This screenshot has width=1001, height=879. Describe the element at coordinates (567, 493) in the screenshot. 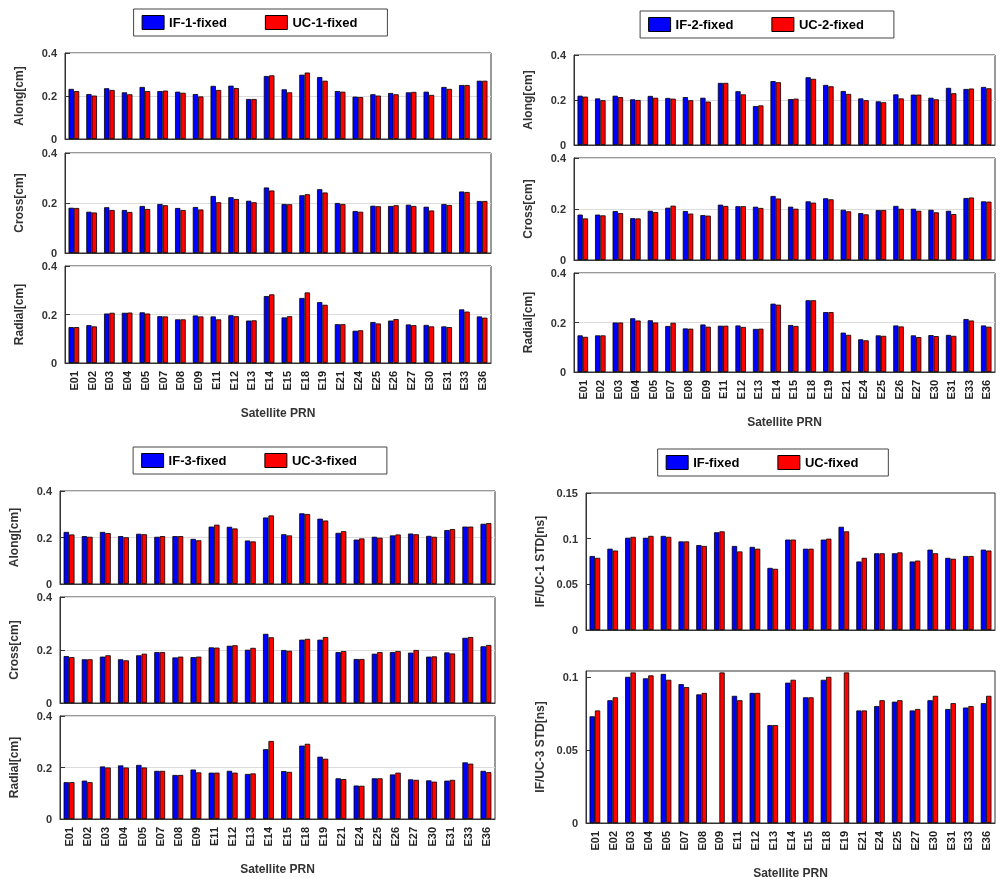

I see `y-tick-label: 0.15` at that location.